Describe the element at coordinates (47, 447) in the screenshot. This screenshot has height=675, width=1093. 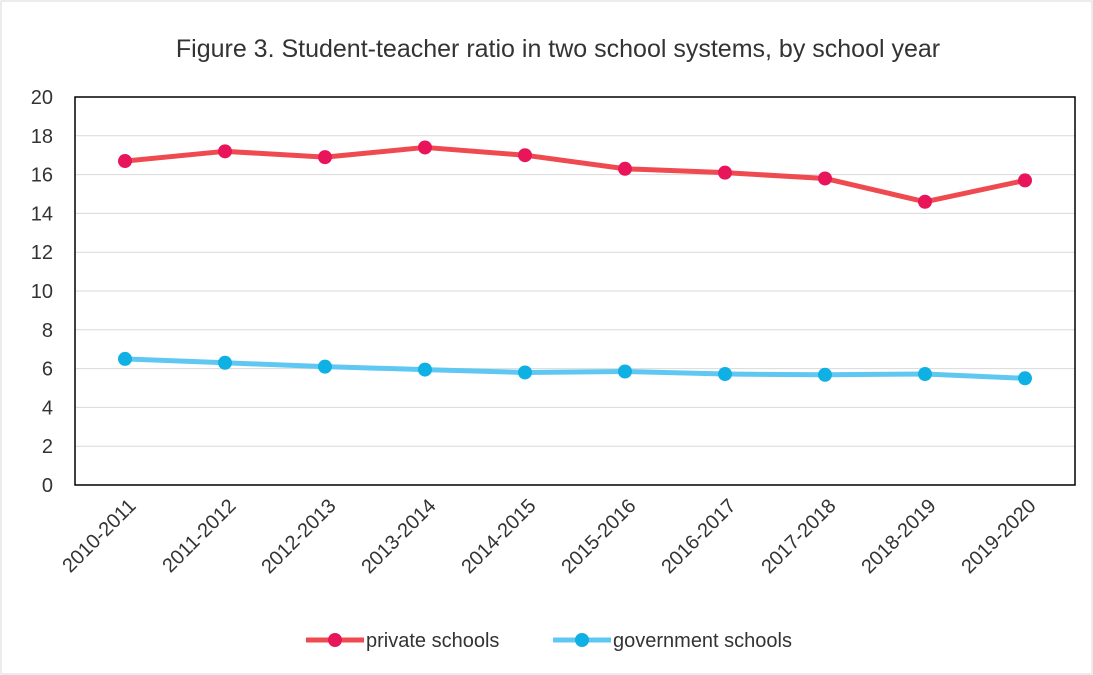
I see `y-tick-label: 2` at that location.